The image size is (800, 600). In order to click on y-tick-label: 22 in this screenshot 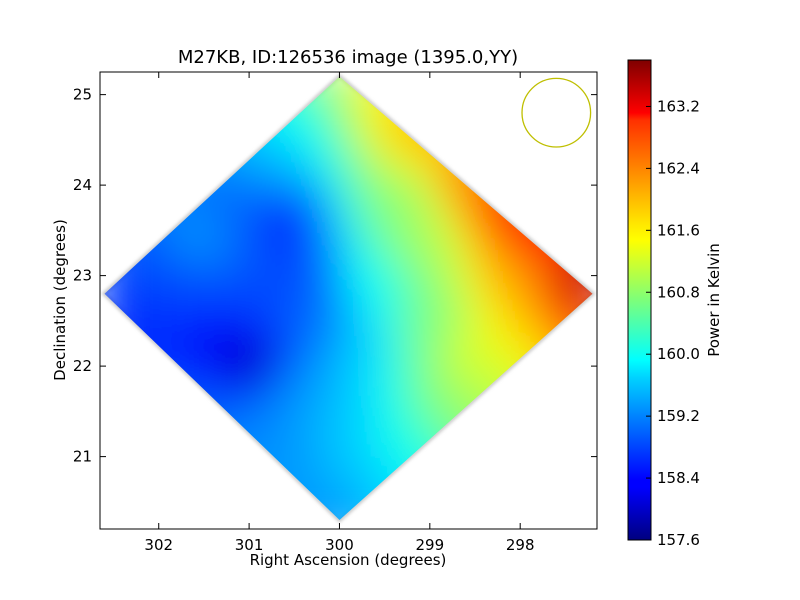, I will do `click(82, 366)`.